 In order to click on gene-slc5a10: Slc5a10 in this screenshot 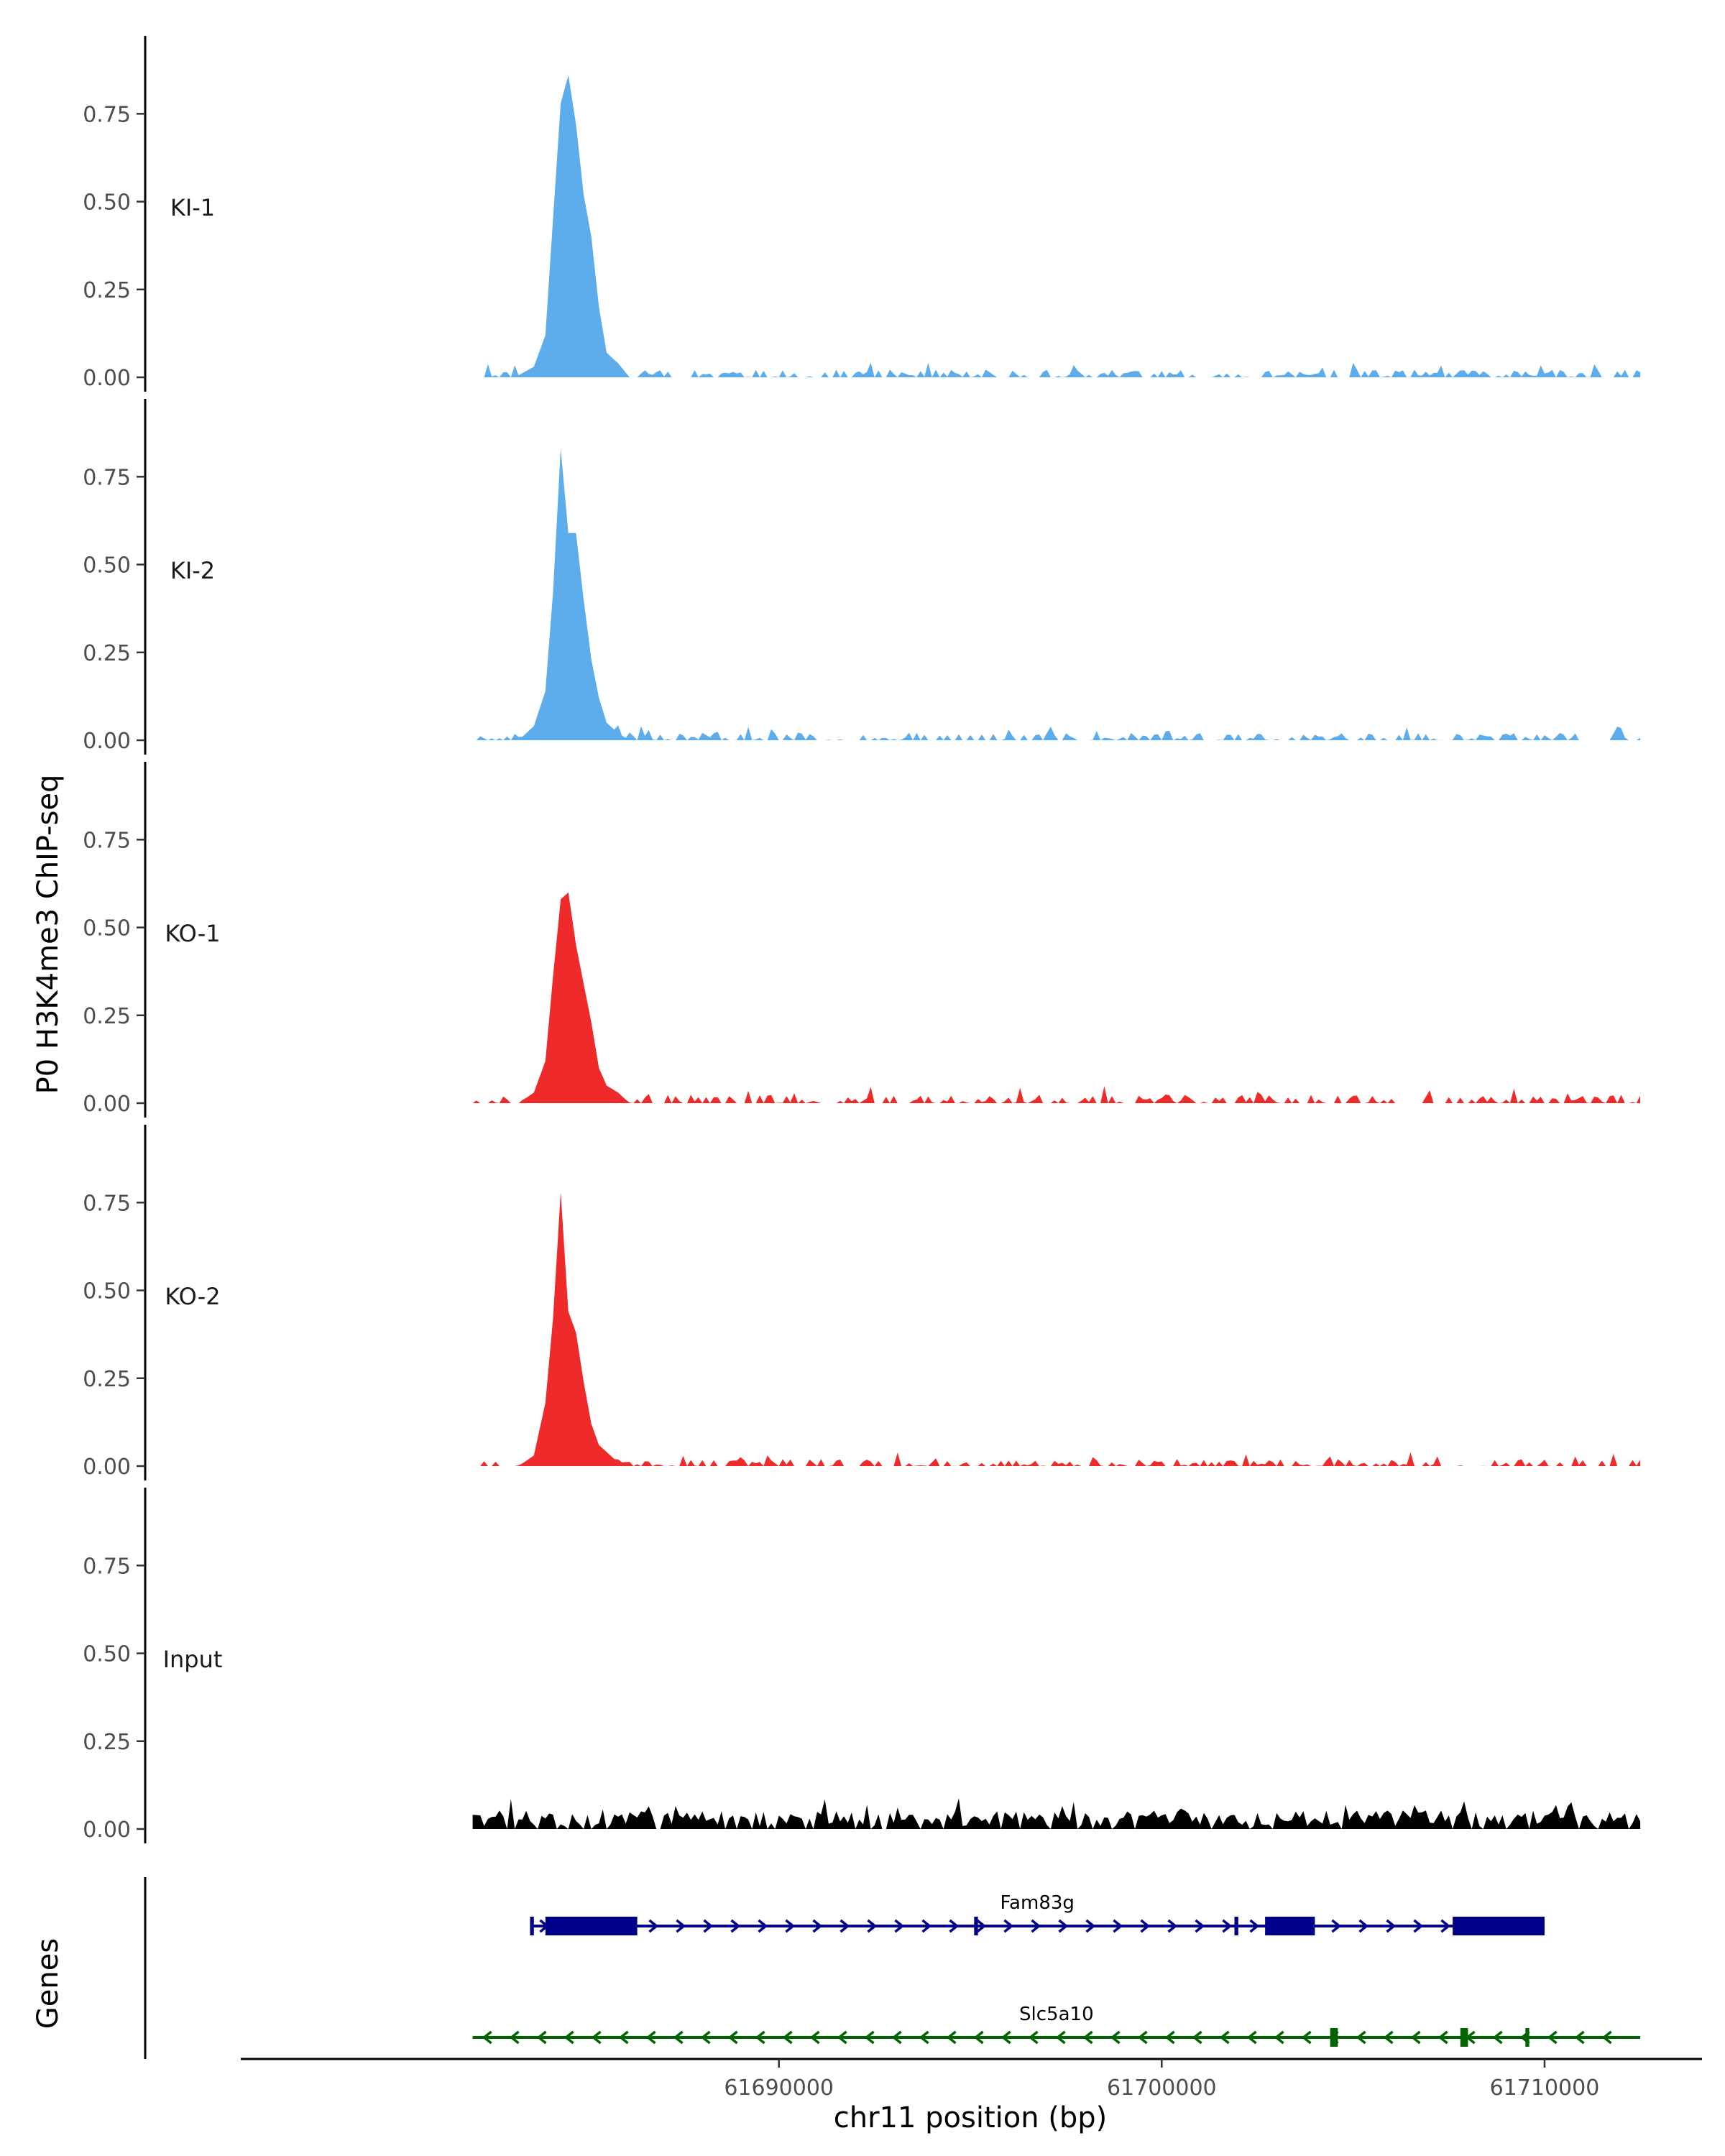, I will do `click(1056, 2025)`.